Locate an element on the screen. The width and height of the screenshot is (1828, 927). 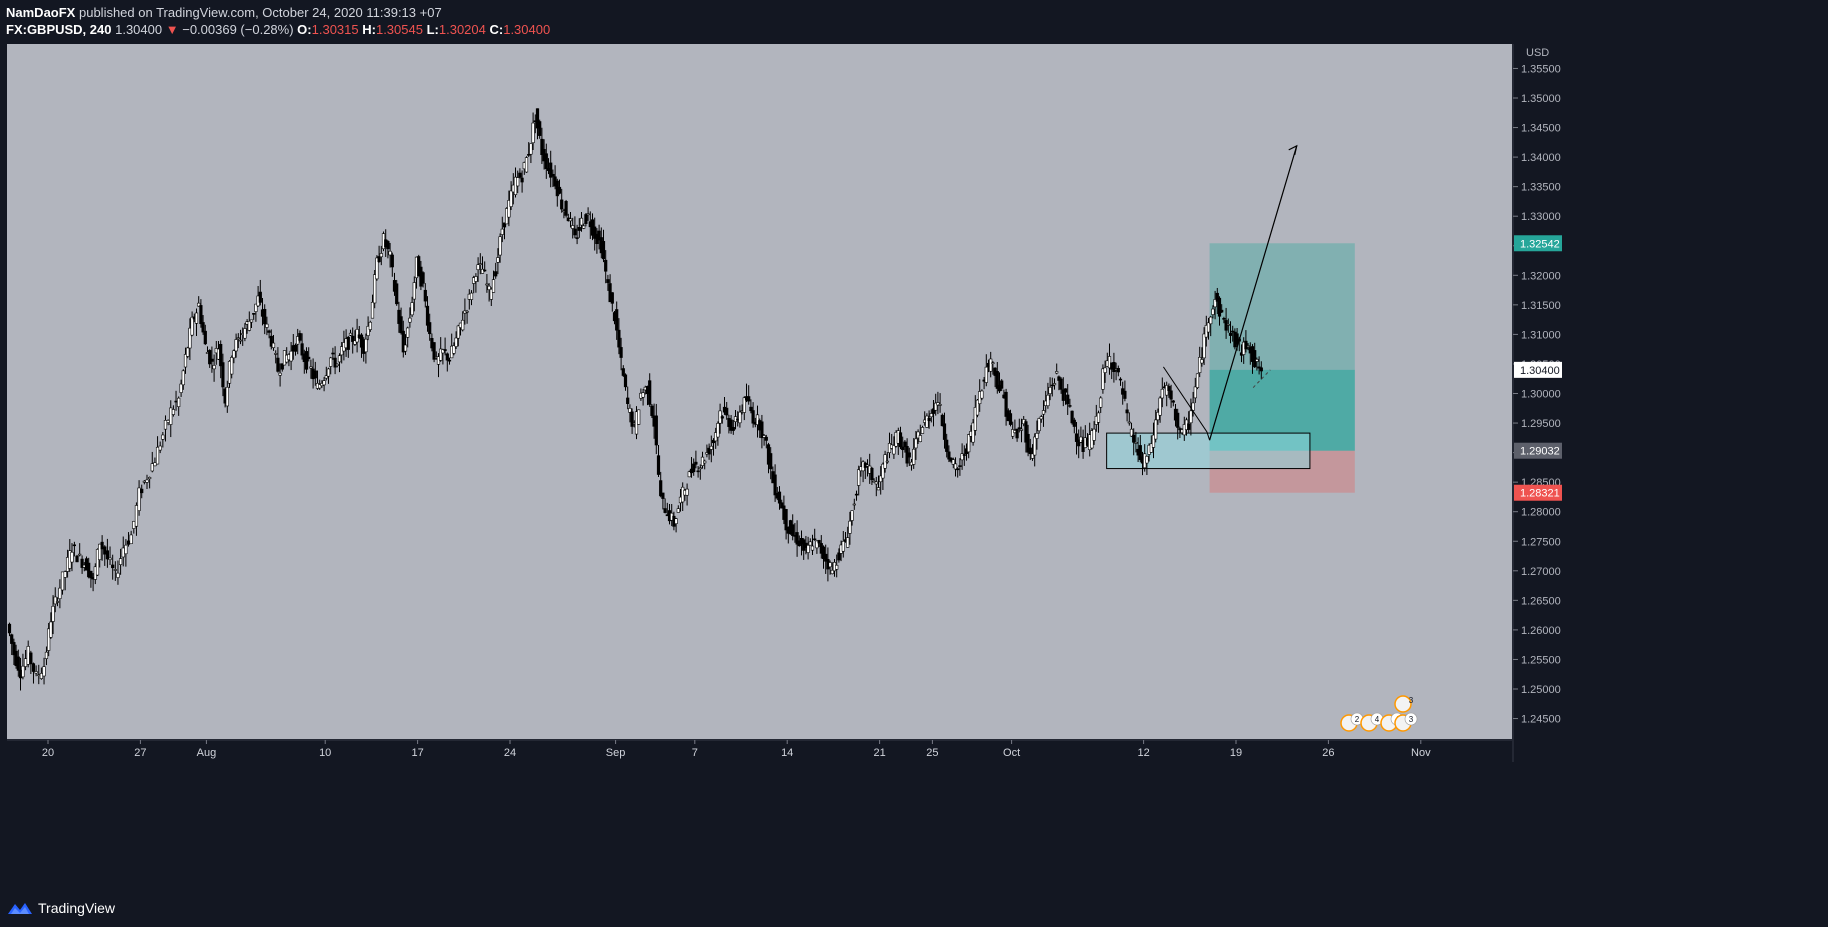
x-tick-label: 7 is located at coordinates (695, 753).